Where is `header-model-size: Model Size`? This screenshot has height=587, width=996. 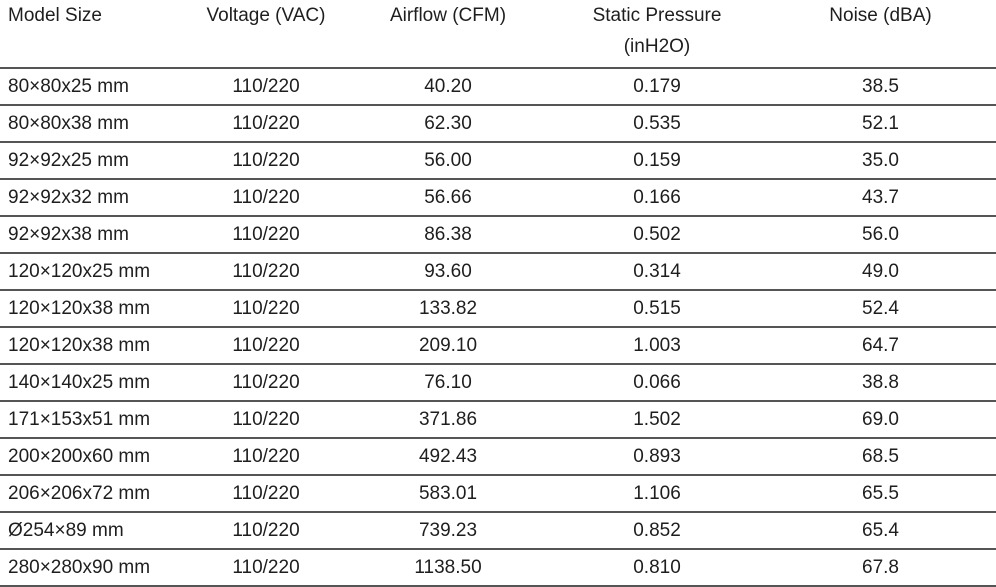 header-model-size: Model Size is located at coordinates (55, 15).